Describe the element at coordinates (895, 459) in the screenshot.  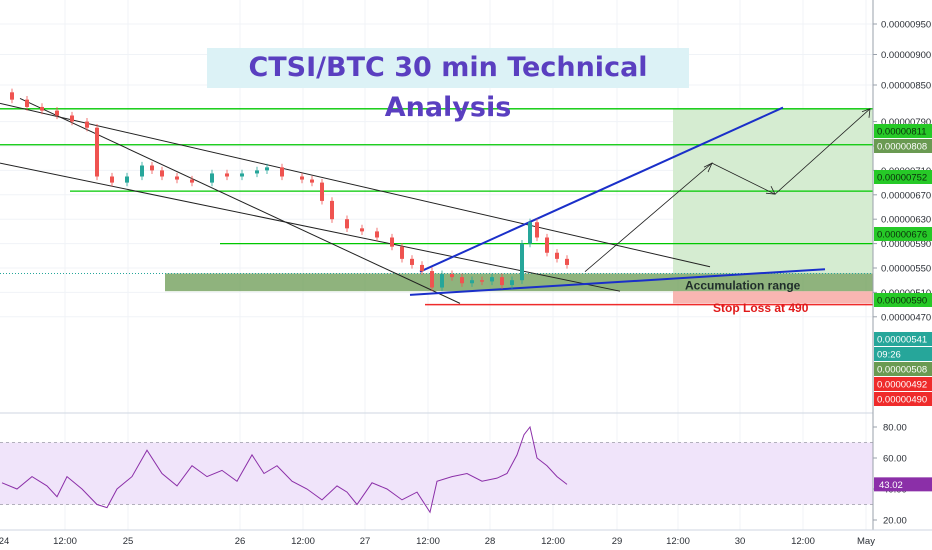
I see `rsi-tick-label: 60.00` at that location.